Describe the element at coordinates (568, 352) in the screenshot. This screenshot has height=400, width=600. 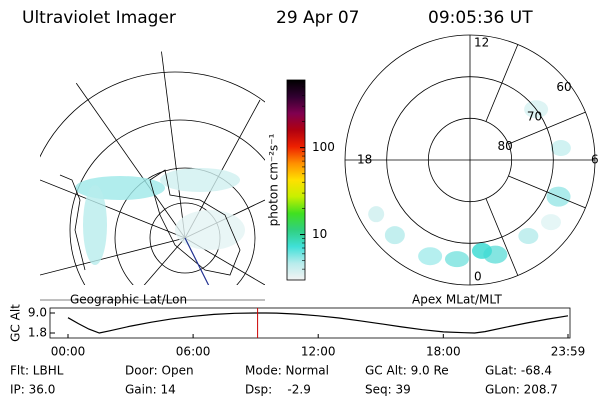
I see `x-tick-label: 23:59` at that location.